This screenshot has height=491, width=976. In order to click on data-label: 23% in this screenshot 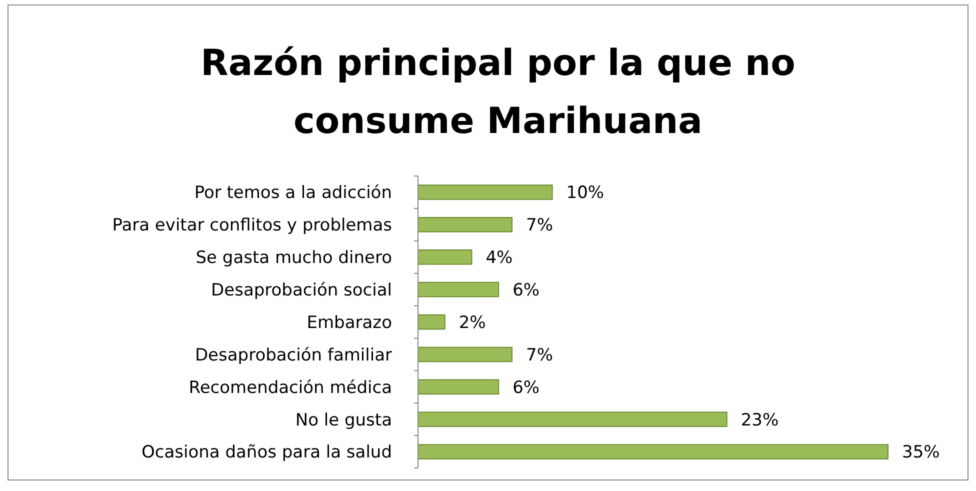, I will do `click(759, 420)`.